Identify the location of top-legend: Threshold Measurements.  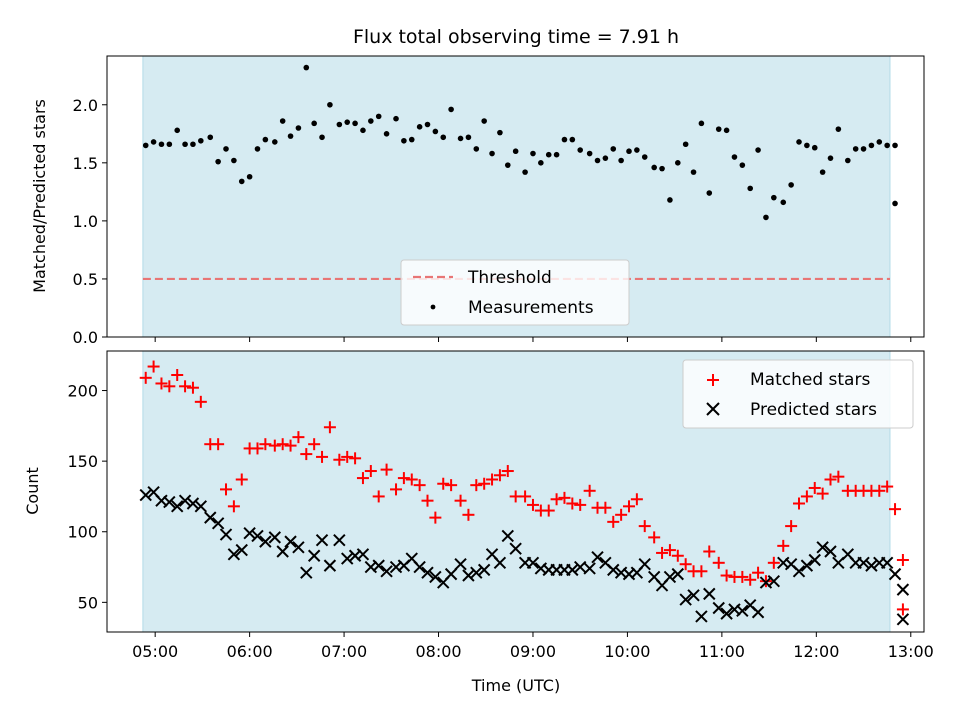
(515, 292).